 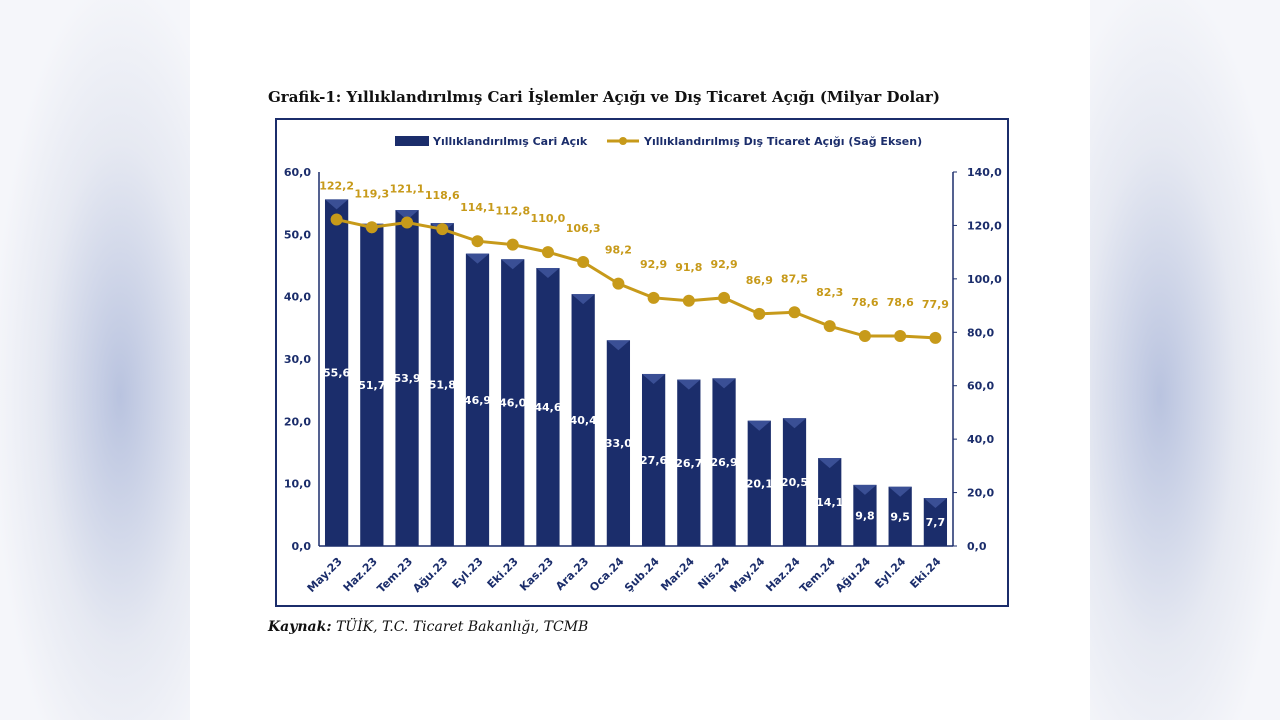 I want to click on bar-value-label: 14,1, so click(x=829, y=502).